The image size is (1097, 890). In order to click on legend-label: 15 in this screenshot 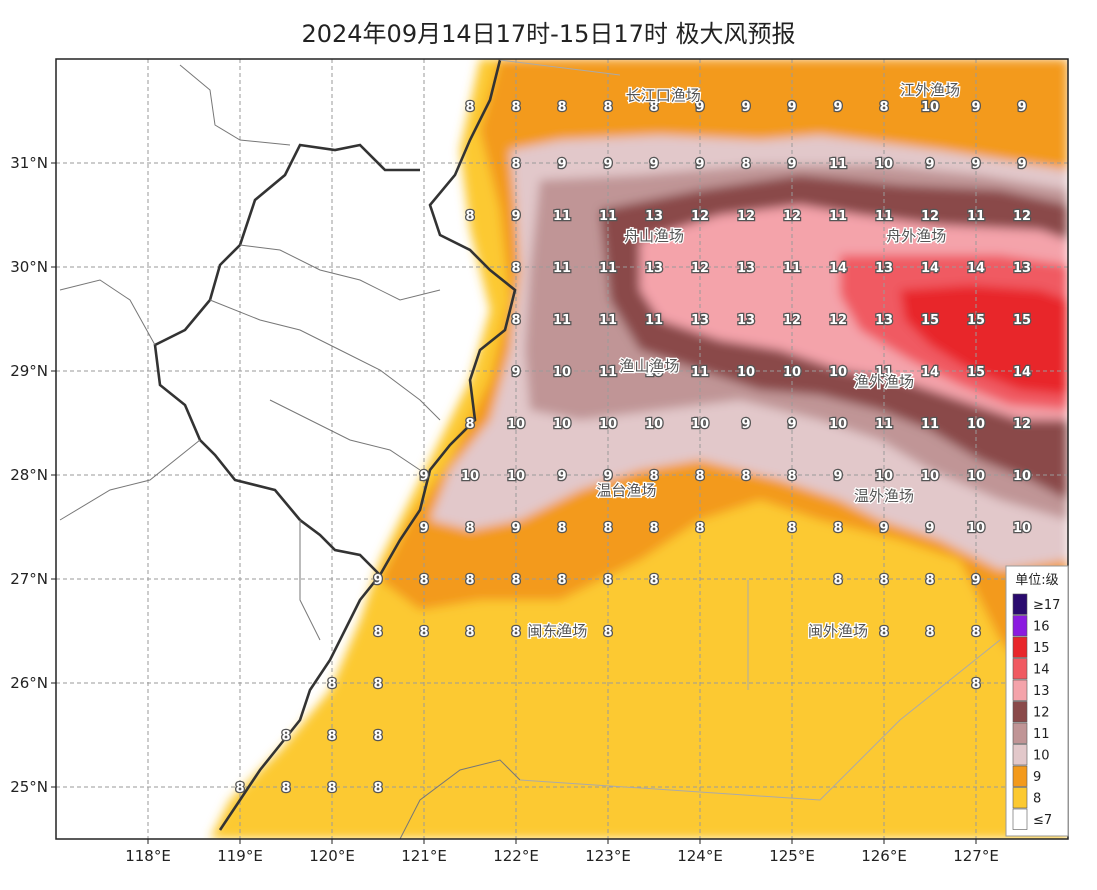, I will do `click(1041, 648)`.